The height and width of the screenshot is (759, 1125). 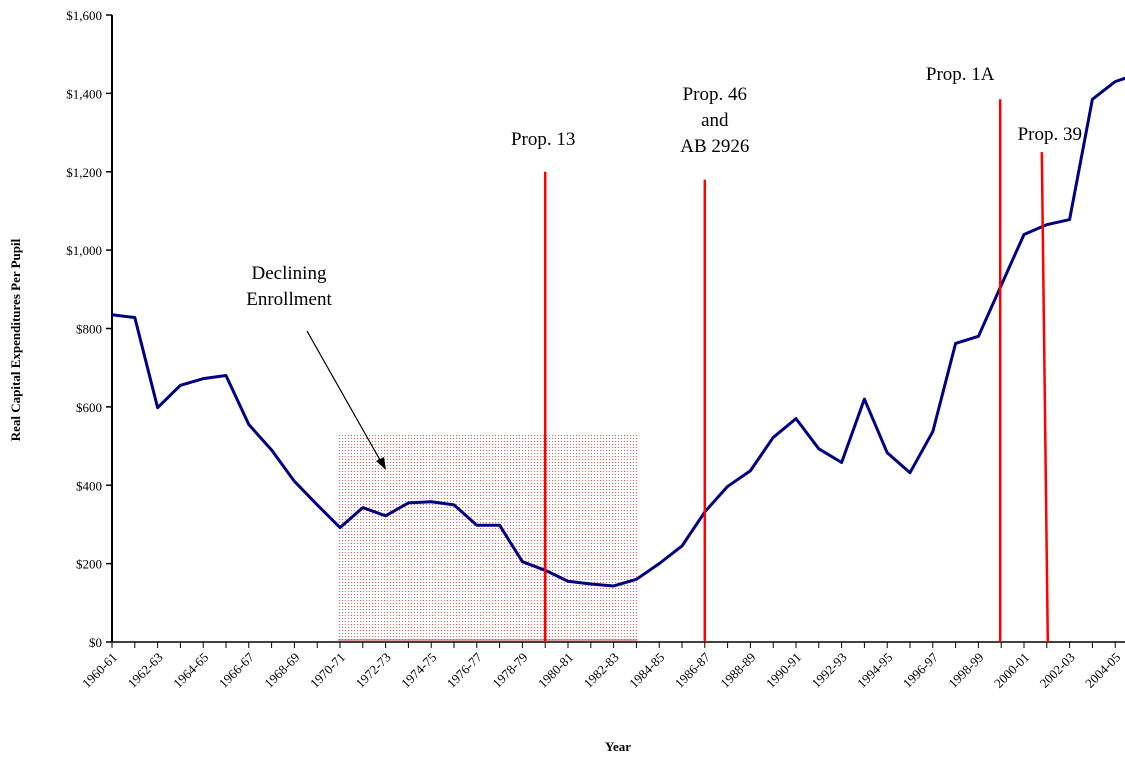 I want to click on x-tick-label: 1970-71, so click(x=327, y=670).